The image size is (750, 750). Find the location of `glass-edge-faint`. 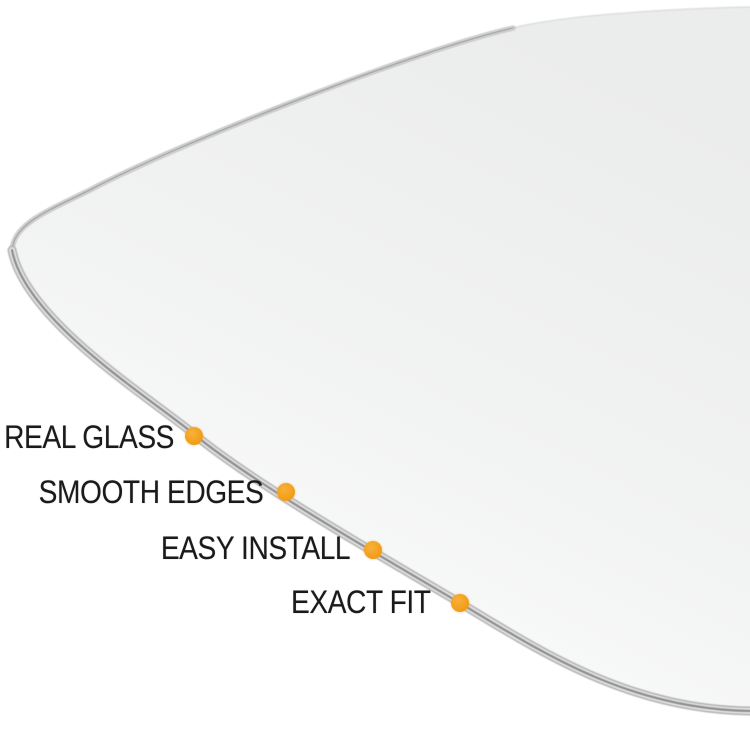

glass-edge-faint is located at coordinates (631, 17).